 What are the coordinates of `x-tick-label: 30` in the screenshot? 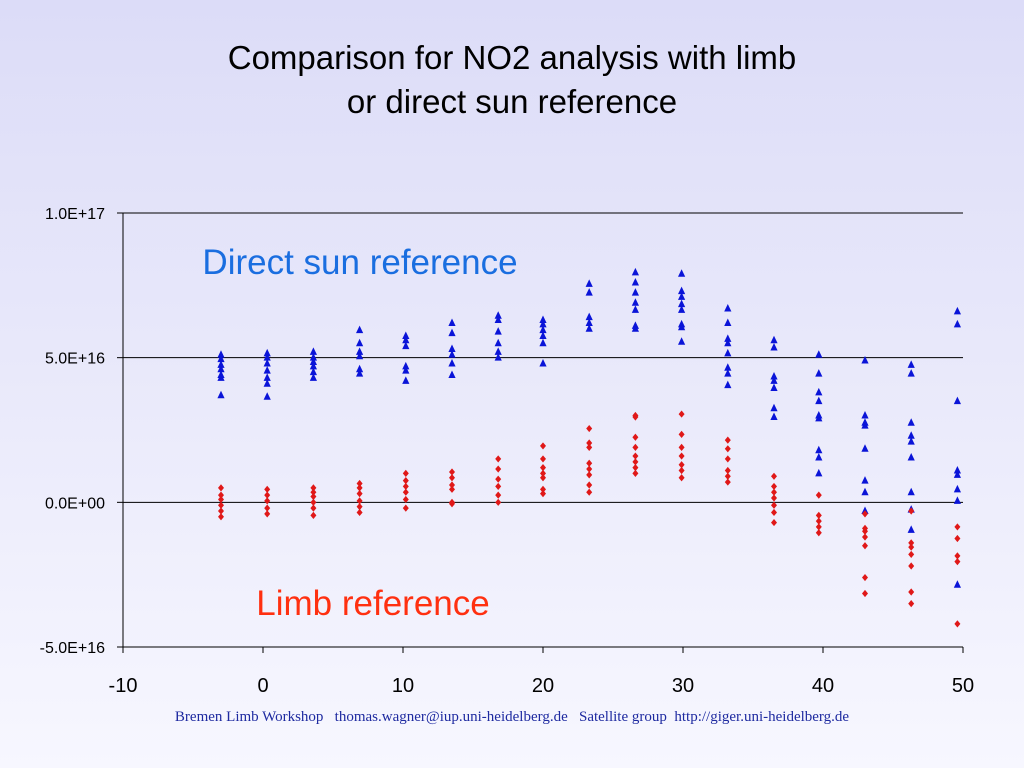 It's located at (683, 686).